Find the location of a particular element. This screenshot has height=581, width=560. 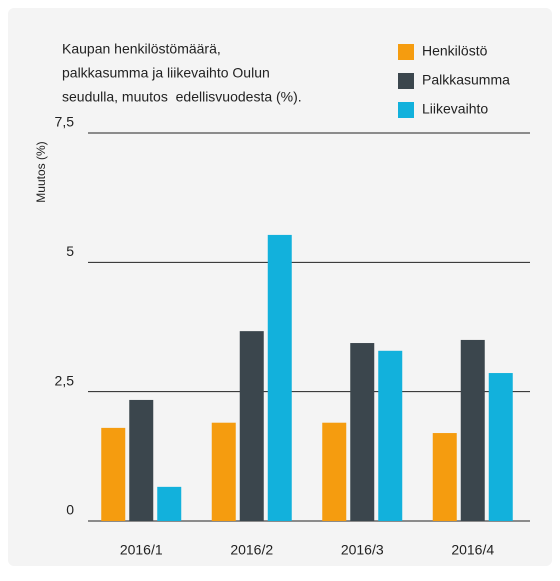

x-tick-label: 2016/2 is located at coordinates (251, 550).